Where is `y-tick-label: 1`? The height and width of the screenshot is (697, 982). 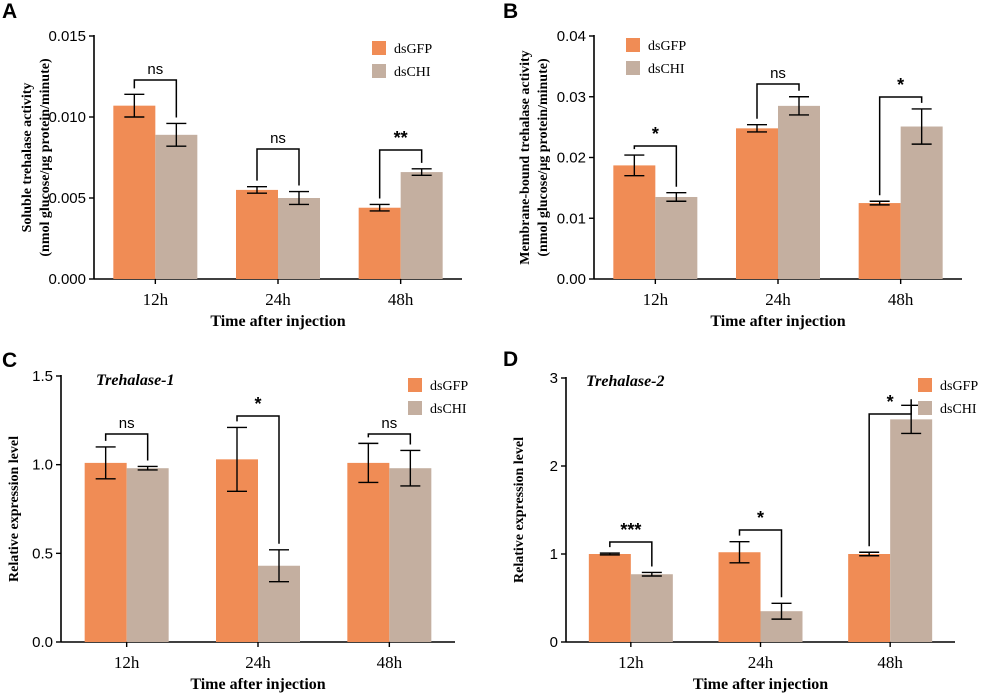
y-tick-label: 1 is located at coordinates (554, 554).